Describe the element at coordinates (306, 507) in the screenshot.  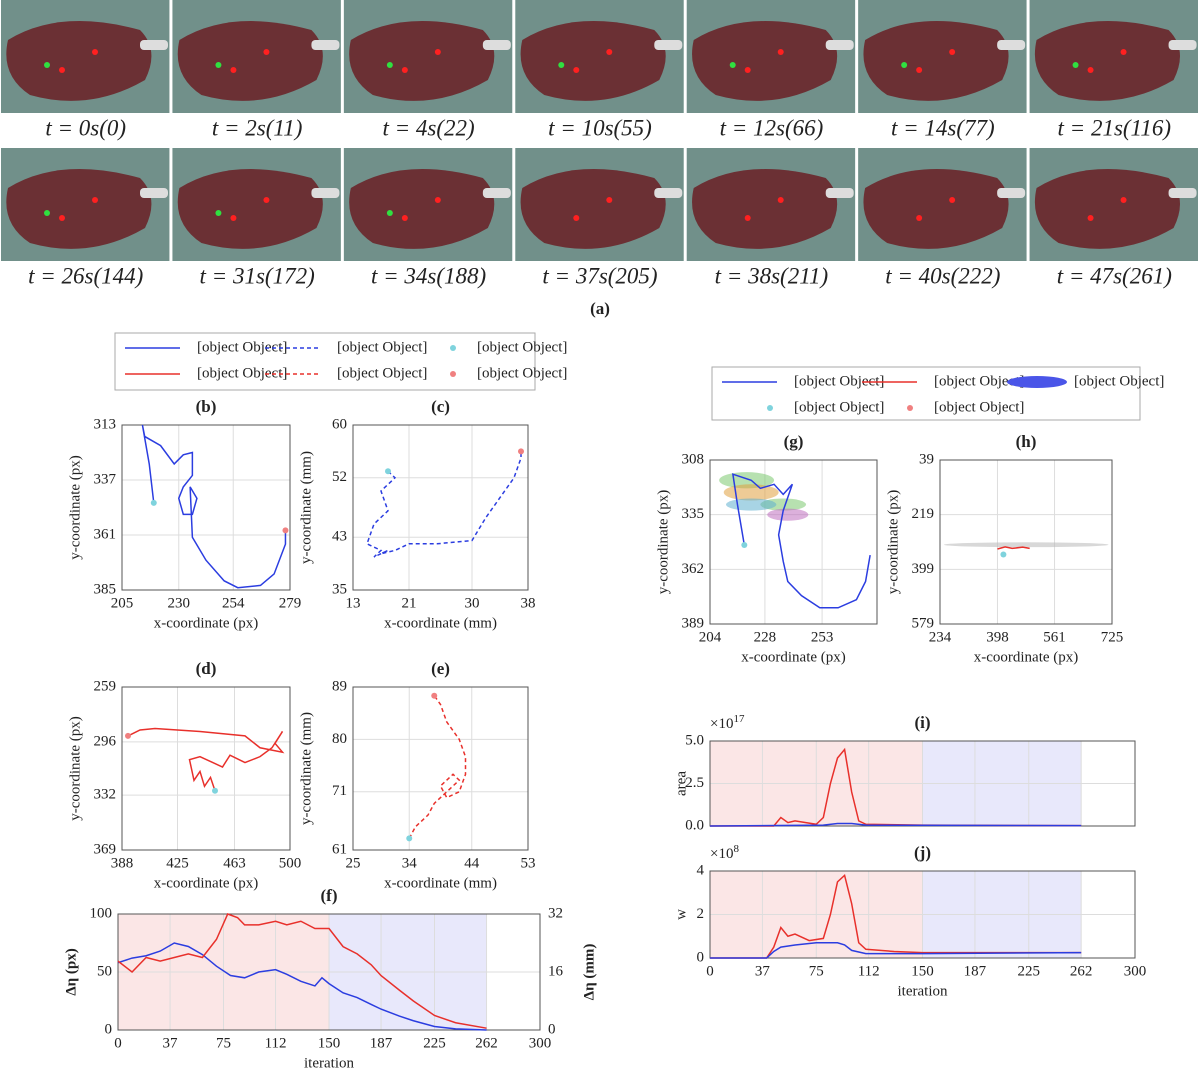
I see `y-axis-label: y-coordinate (mm)` at that location.